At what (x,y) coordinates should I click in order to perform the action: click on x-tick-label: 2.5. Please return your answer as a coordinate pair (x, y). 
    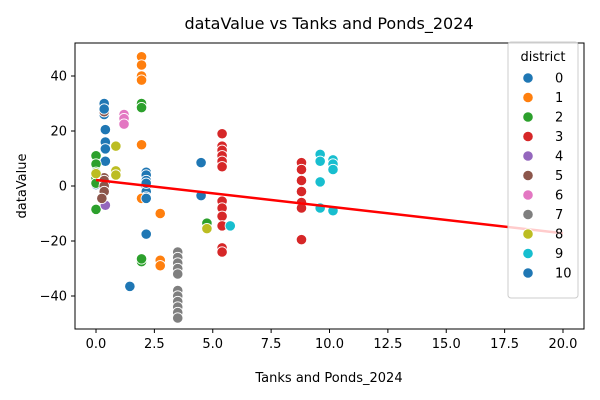
    Looking at the image, I should click on (154, 344).